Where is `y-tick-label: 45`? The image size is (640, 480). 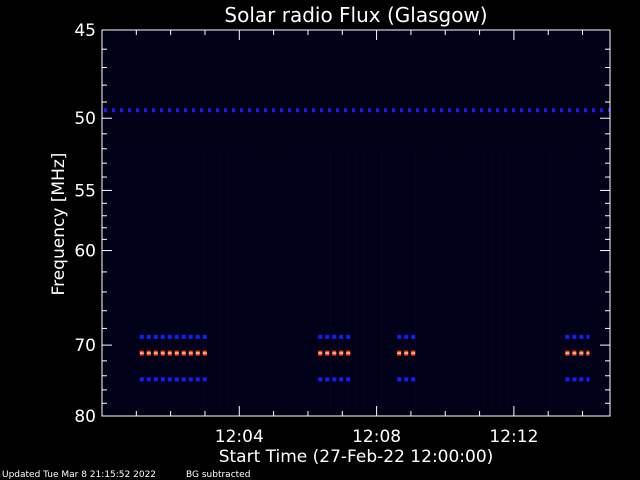
y-tick-label: 45 is located at coordinates (85, 31).